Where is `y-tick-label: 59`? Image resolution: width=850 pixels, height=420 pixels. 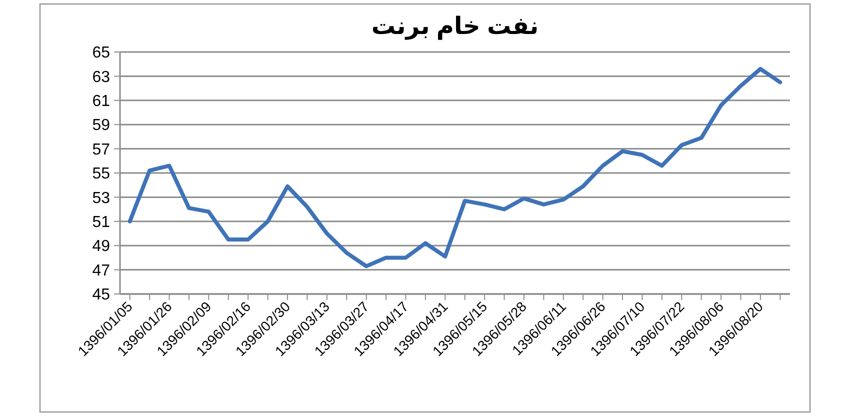 y-tick-label: 59 is located at coordinates (101, 125).